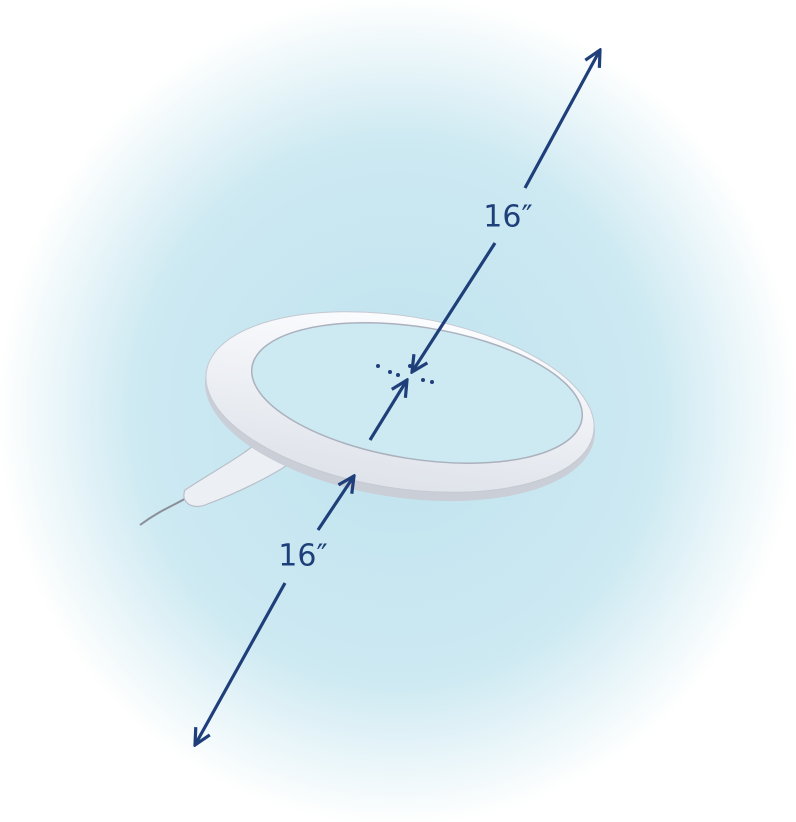  Describe the element at coordinates (417, 393) in the screenshot. I see `ring-opening` at that location.